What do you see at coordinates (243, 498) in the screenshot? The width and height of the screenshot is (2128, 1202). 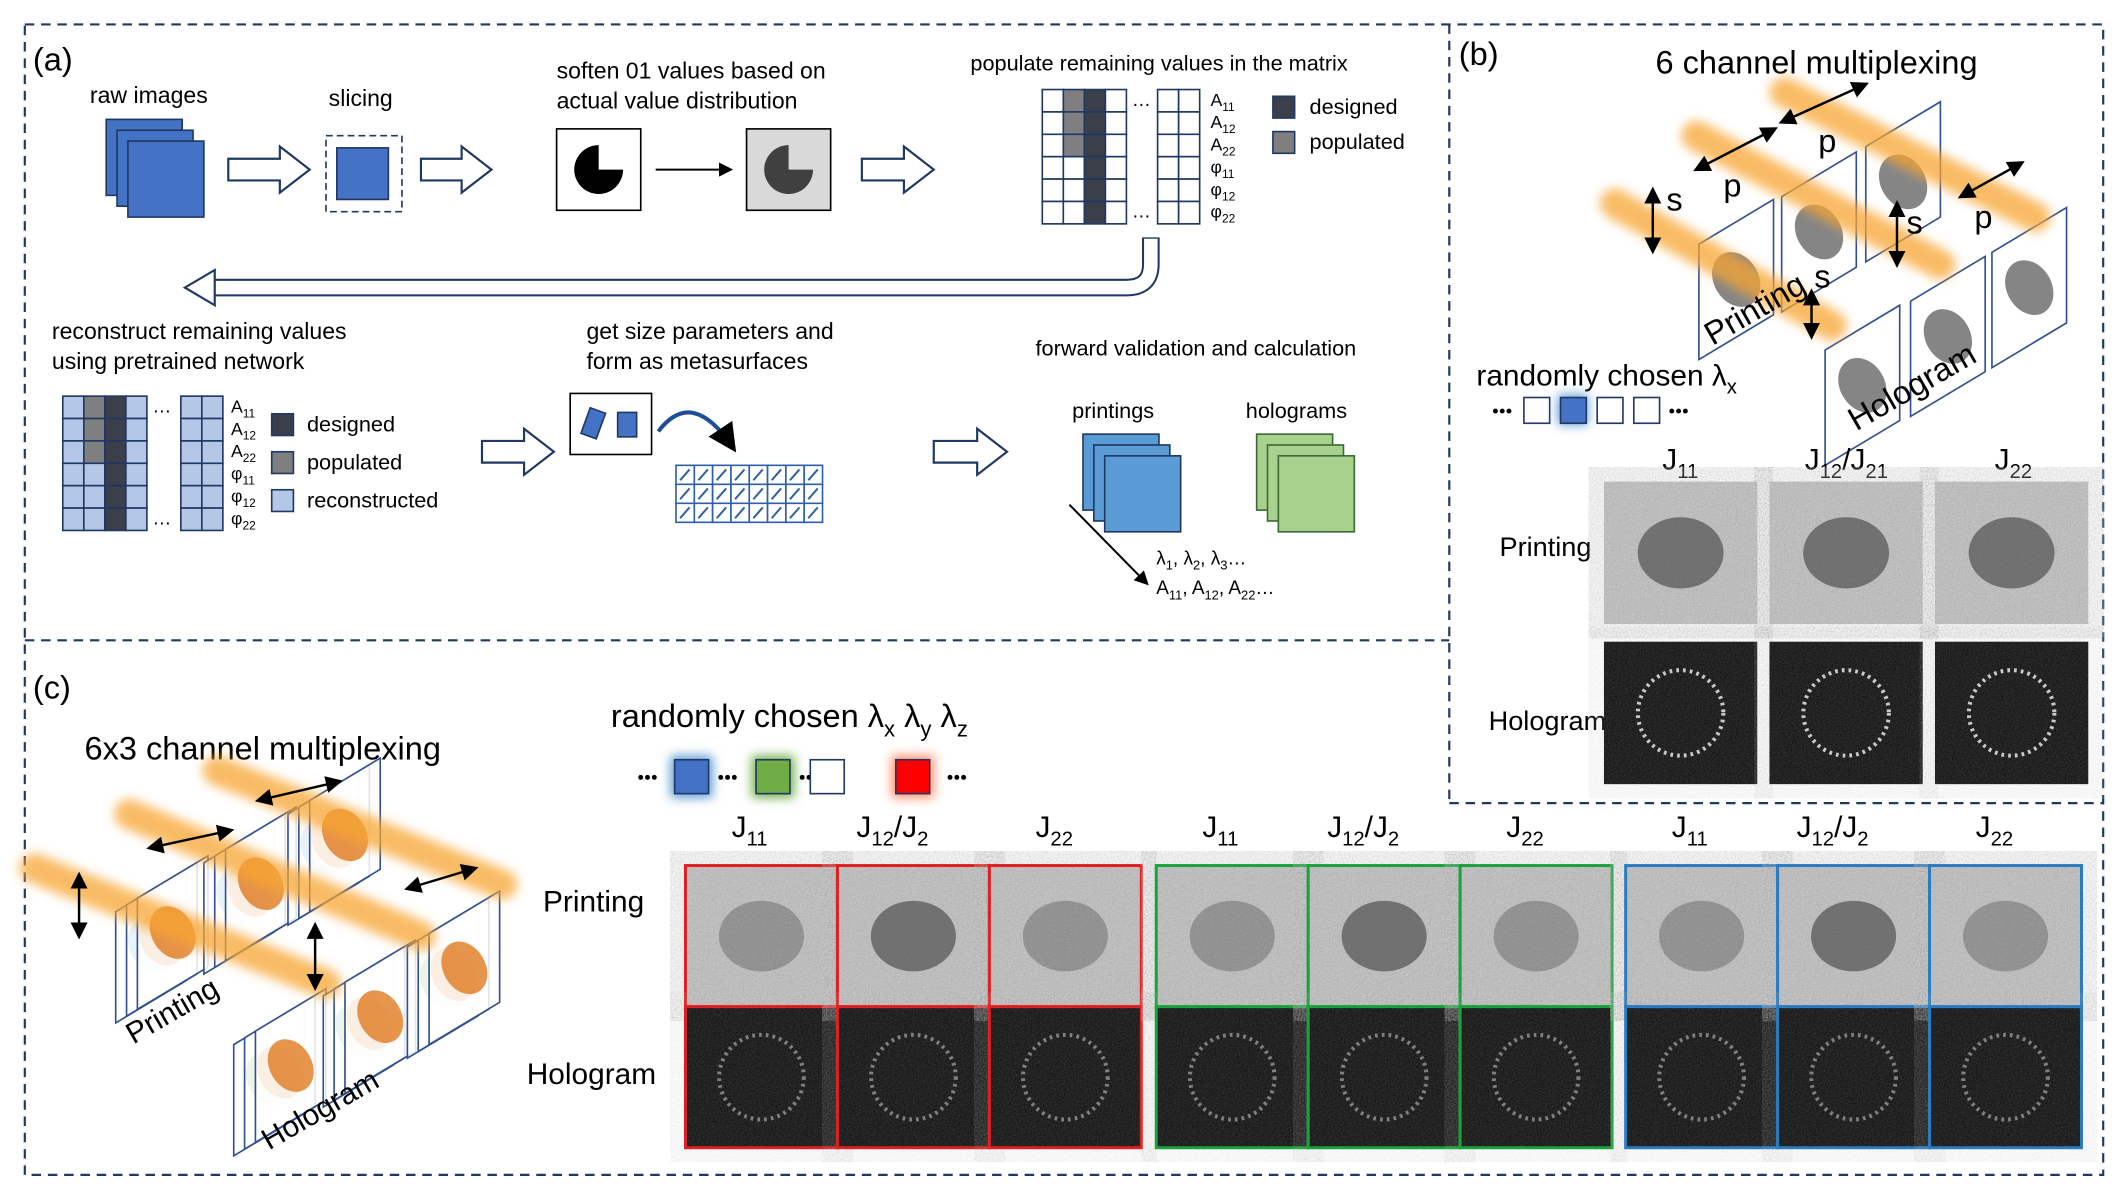 I see `label: φ12` at bounding box center [243, 498].